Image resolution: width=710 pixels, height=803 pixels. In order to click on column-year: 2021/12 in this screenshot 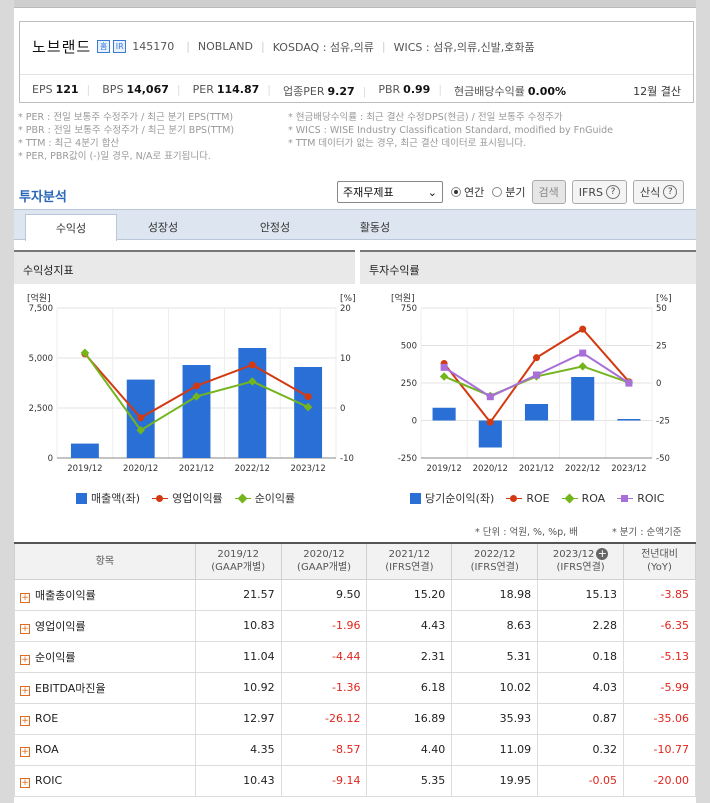, I will do `click(409, 555)`.